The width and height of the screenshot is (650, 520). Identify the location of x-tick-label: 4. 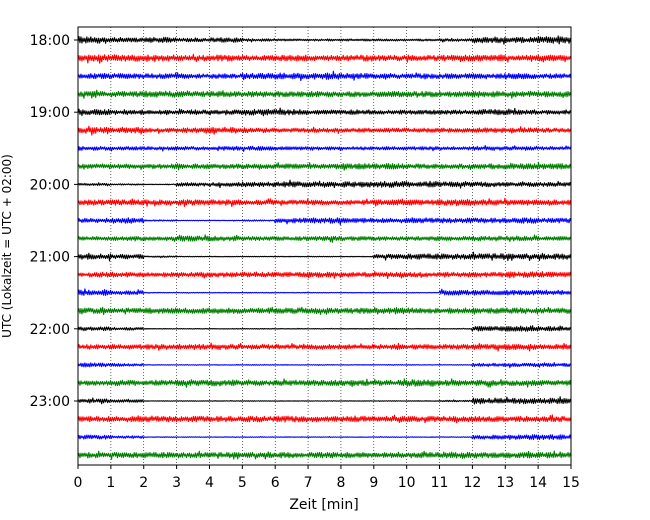
(209, 483).